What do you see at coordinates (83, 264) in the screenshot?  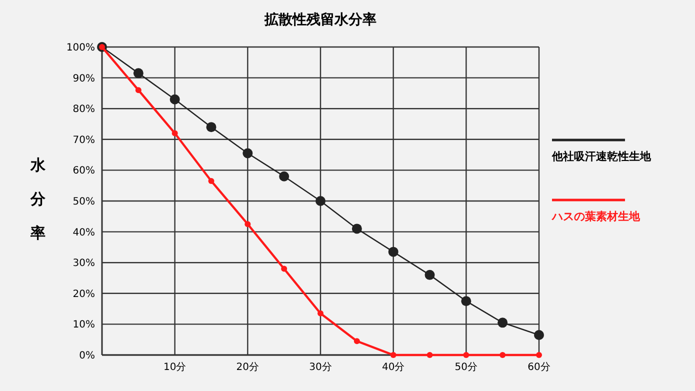 I see `y-tick-label: 30%` at bounding box center [83, 264].